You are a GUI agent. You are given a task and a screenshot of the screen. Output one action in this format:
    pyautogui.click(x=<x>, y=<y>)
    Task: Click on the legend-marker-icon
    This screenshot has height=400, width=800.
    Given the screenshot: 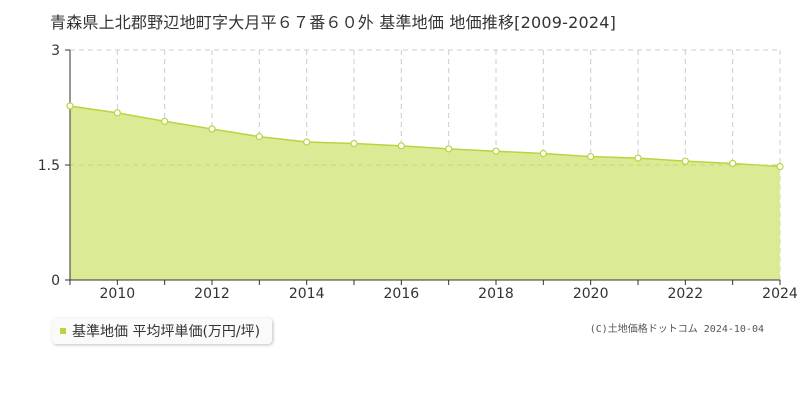 What is the action you would take?
    pyautogui.click(x=63, y=331)
    